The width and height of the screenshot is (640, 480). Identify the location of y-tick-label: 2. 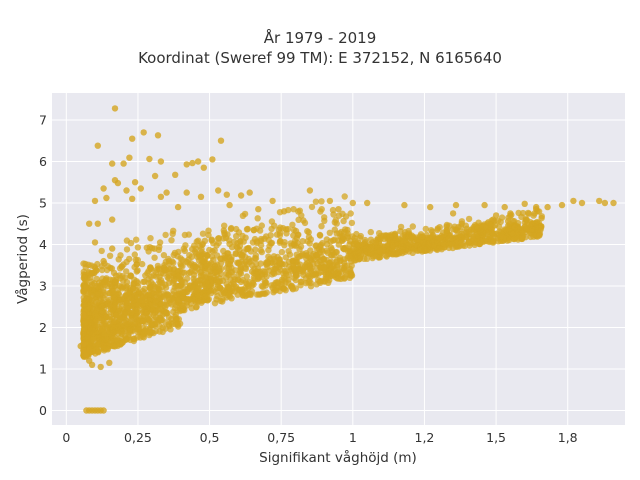
(43, 327).